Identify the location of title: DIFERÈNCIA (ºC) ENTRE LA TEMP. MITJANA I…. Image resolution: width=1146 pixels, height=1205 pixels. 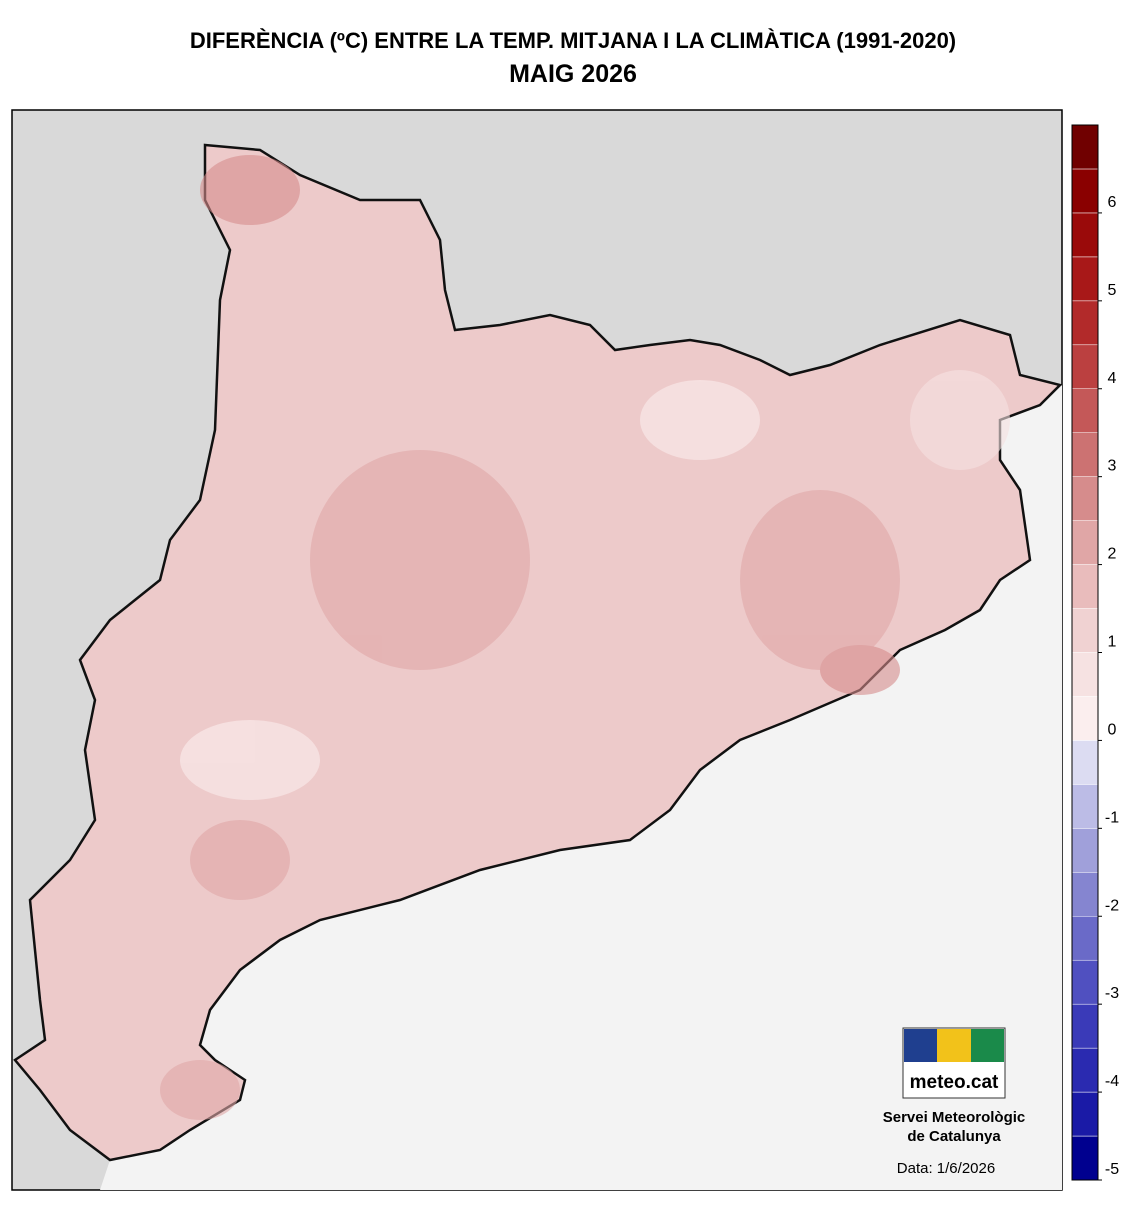
(573, 40).